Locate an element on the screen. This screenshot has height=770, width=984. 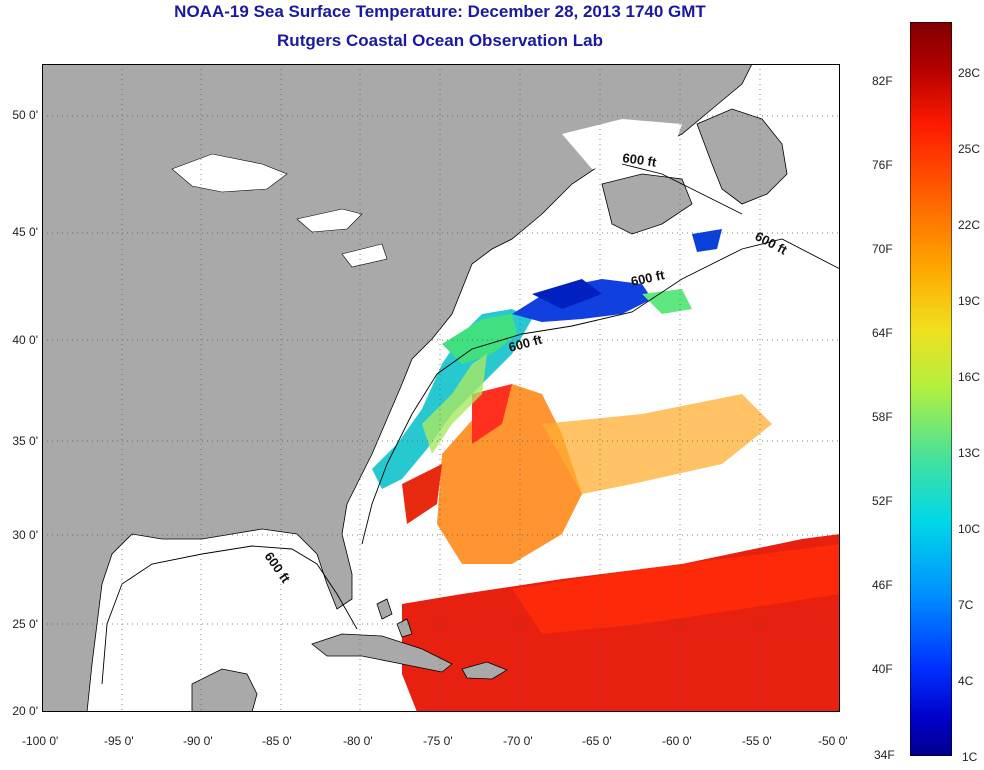
lat-label-35: 35 0' is located at coordinates (25, 441).